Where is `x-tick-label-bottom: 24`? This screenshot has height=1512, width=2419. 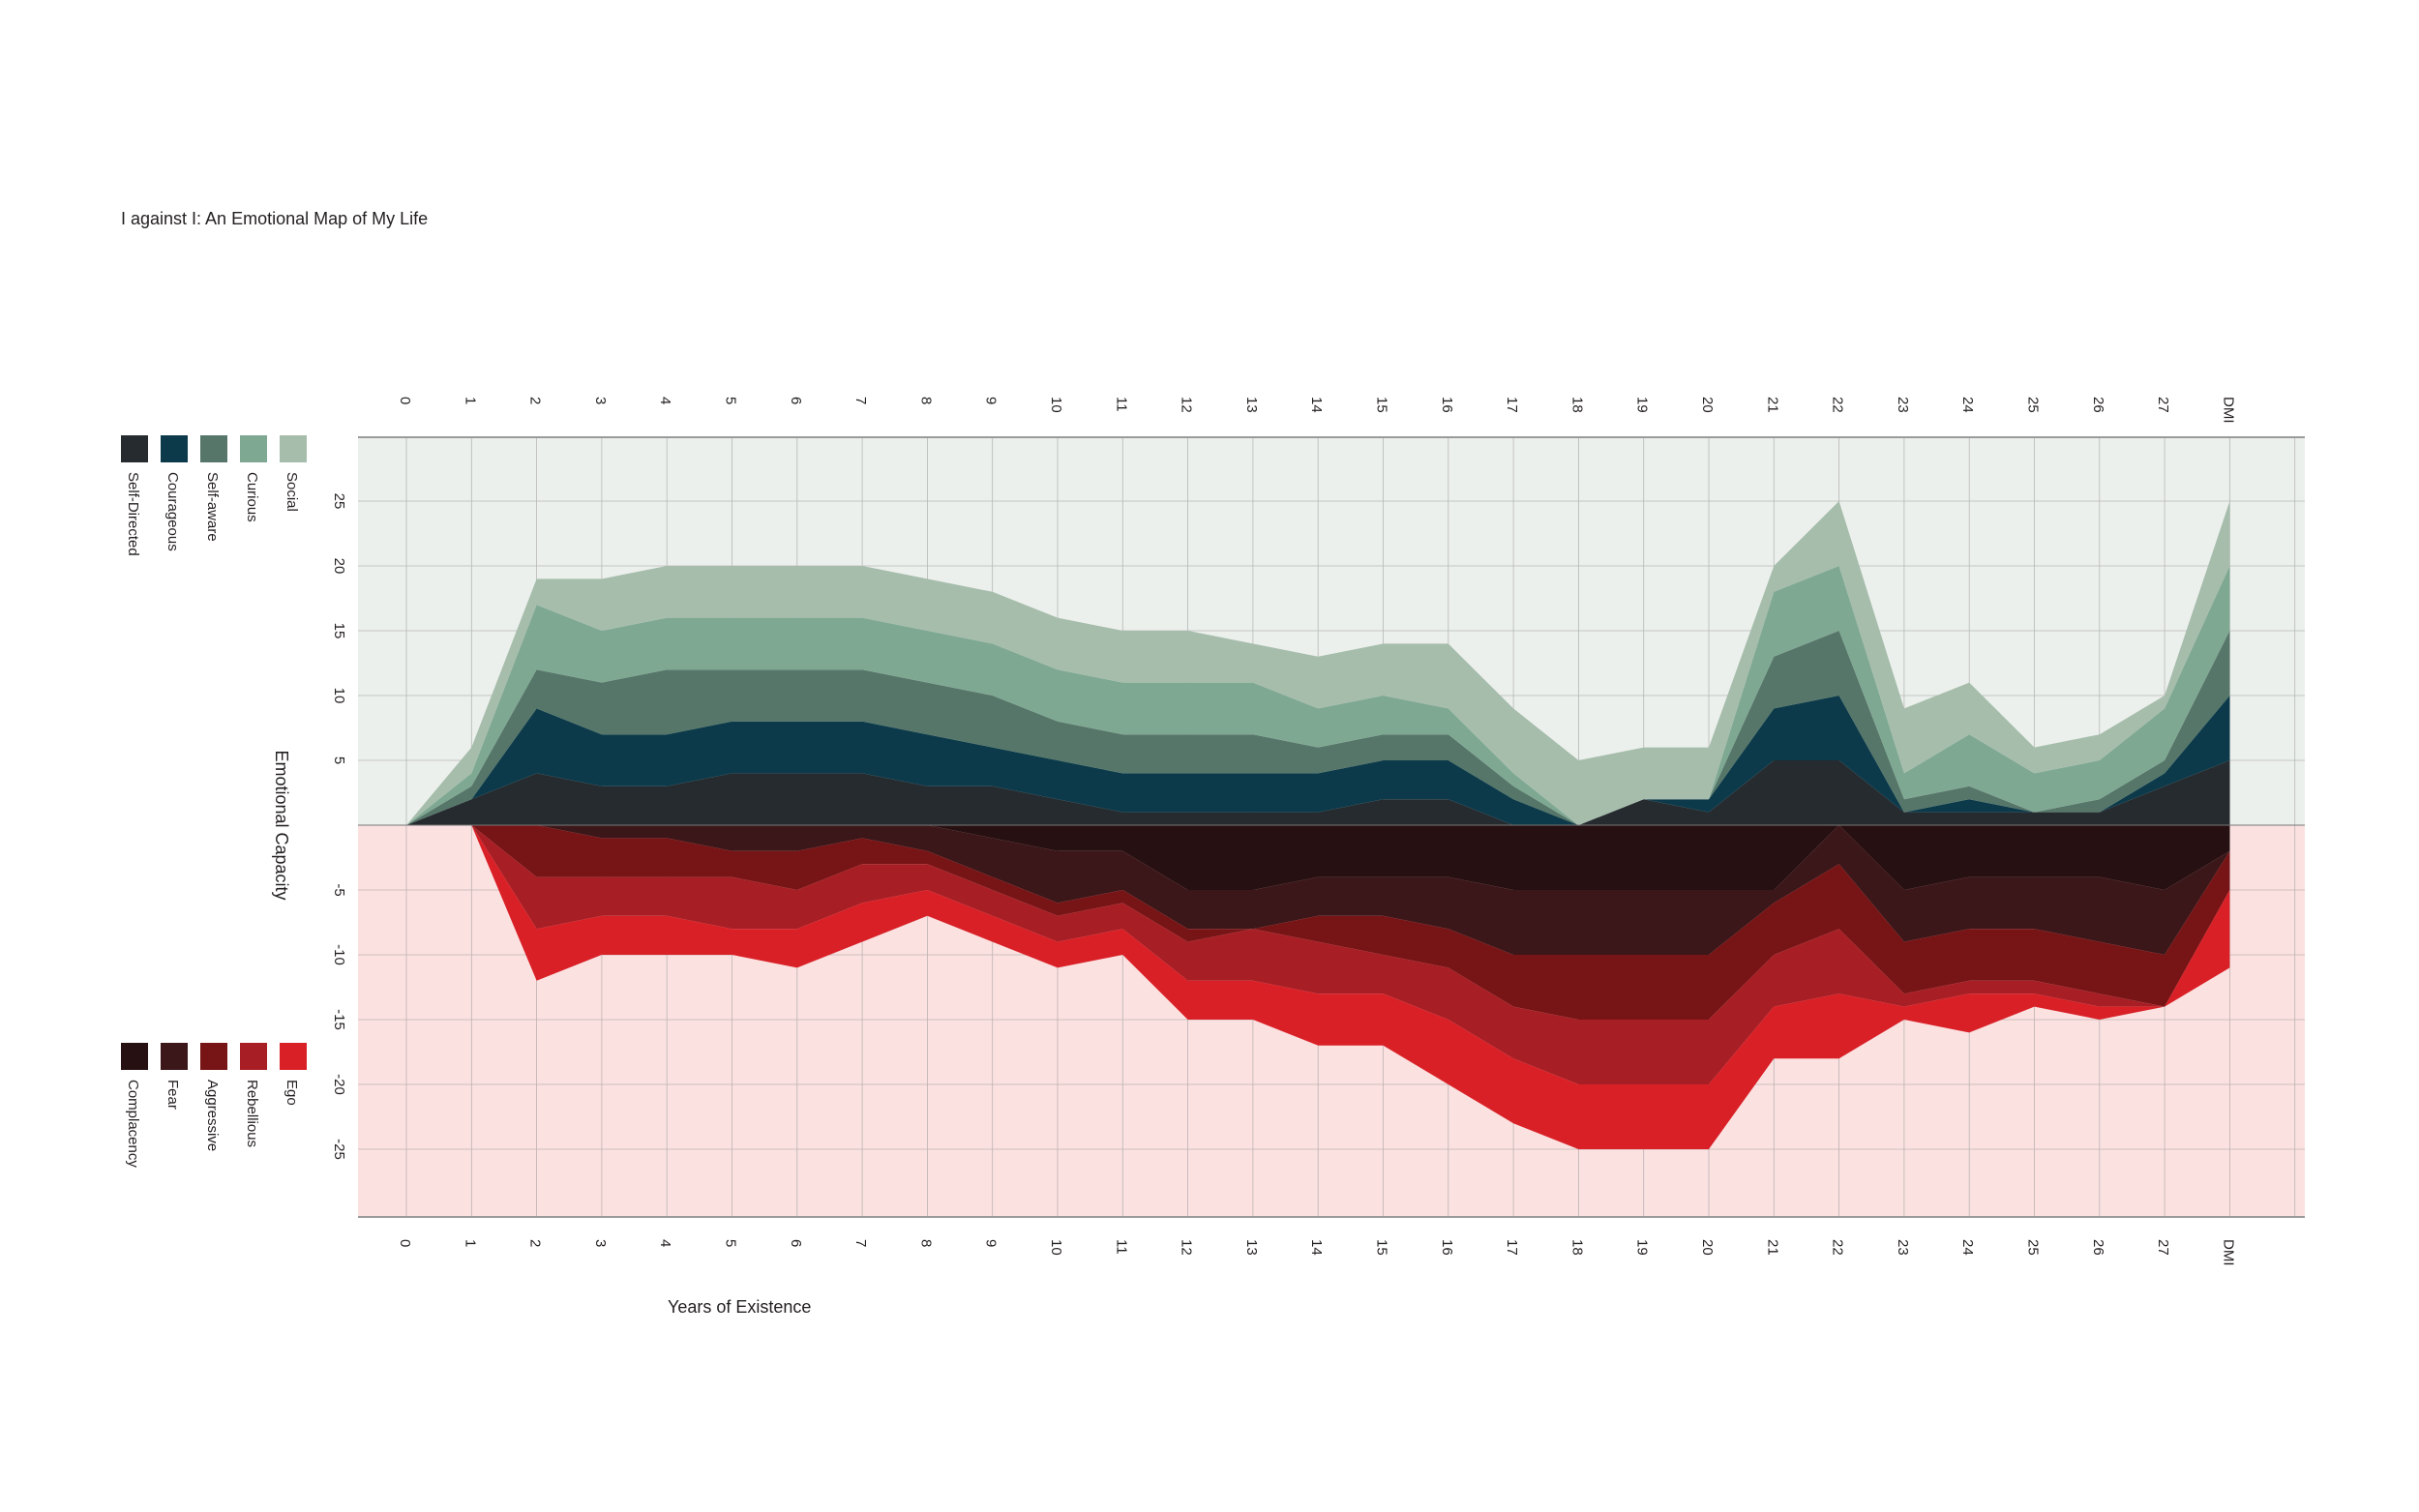 x-tick-label-bottom: 24 is located at coordinates (1968, 1248).